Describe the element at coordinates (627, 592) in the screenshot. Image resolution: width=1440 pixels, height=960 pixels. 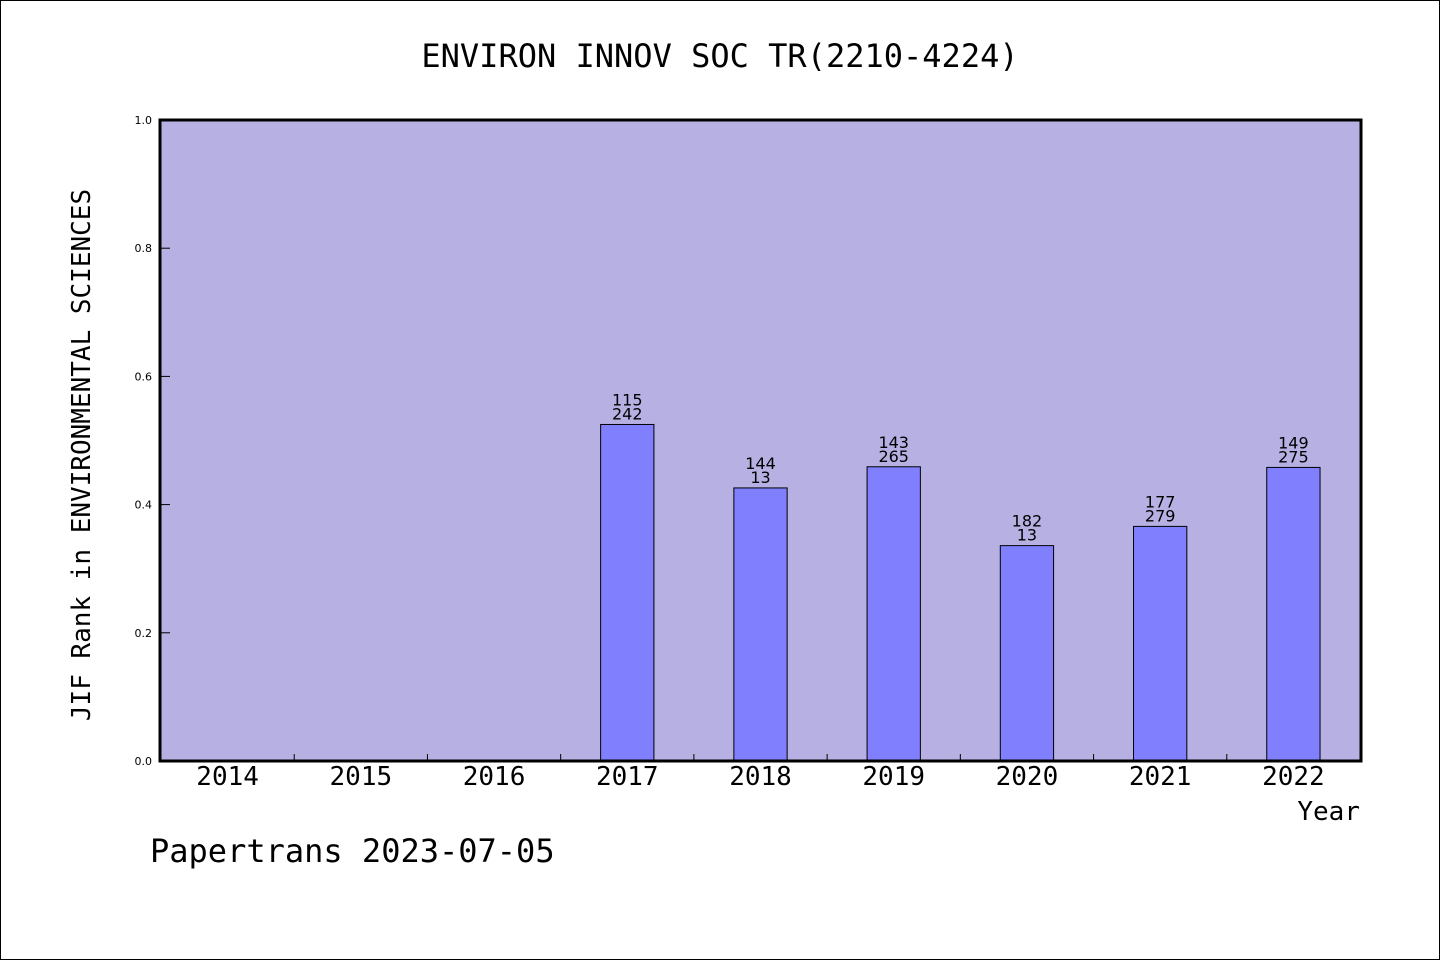
I see `bar-2017` at that location.